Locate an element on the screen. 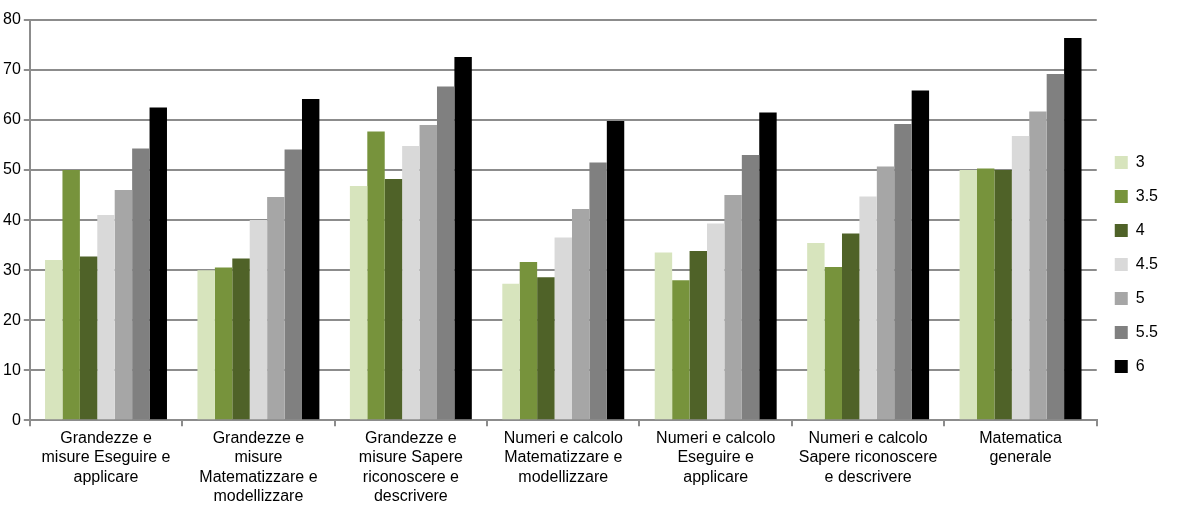  y-tick-label: 80 is located at coordinates (12, 19).